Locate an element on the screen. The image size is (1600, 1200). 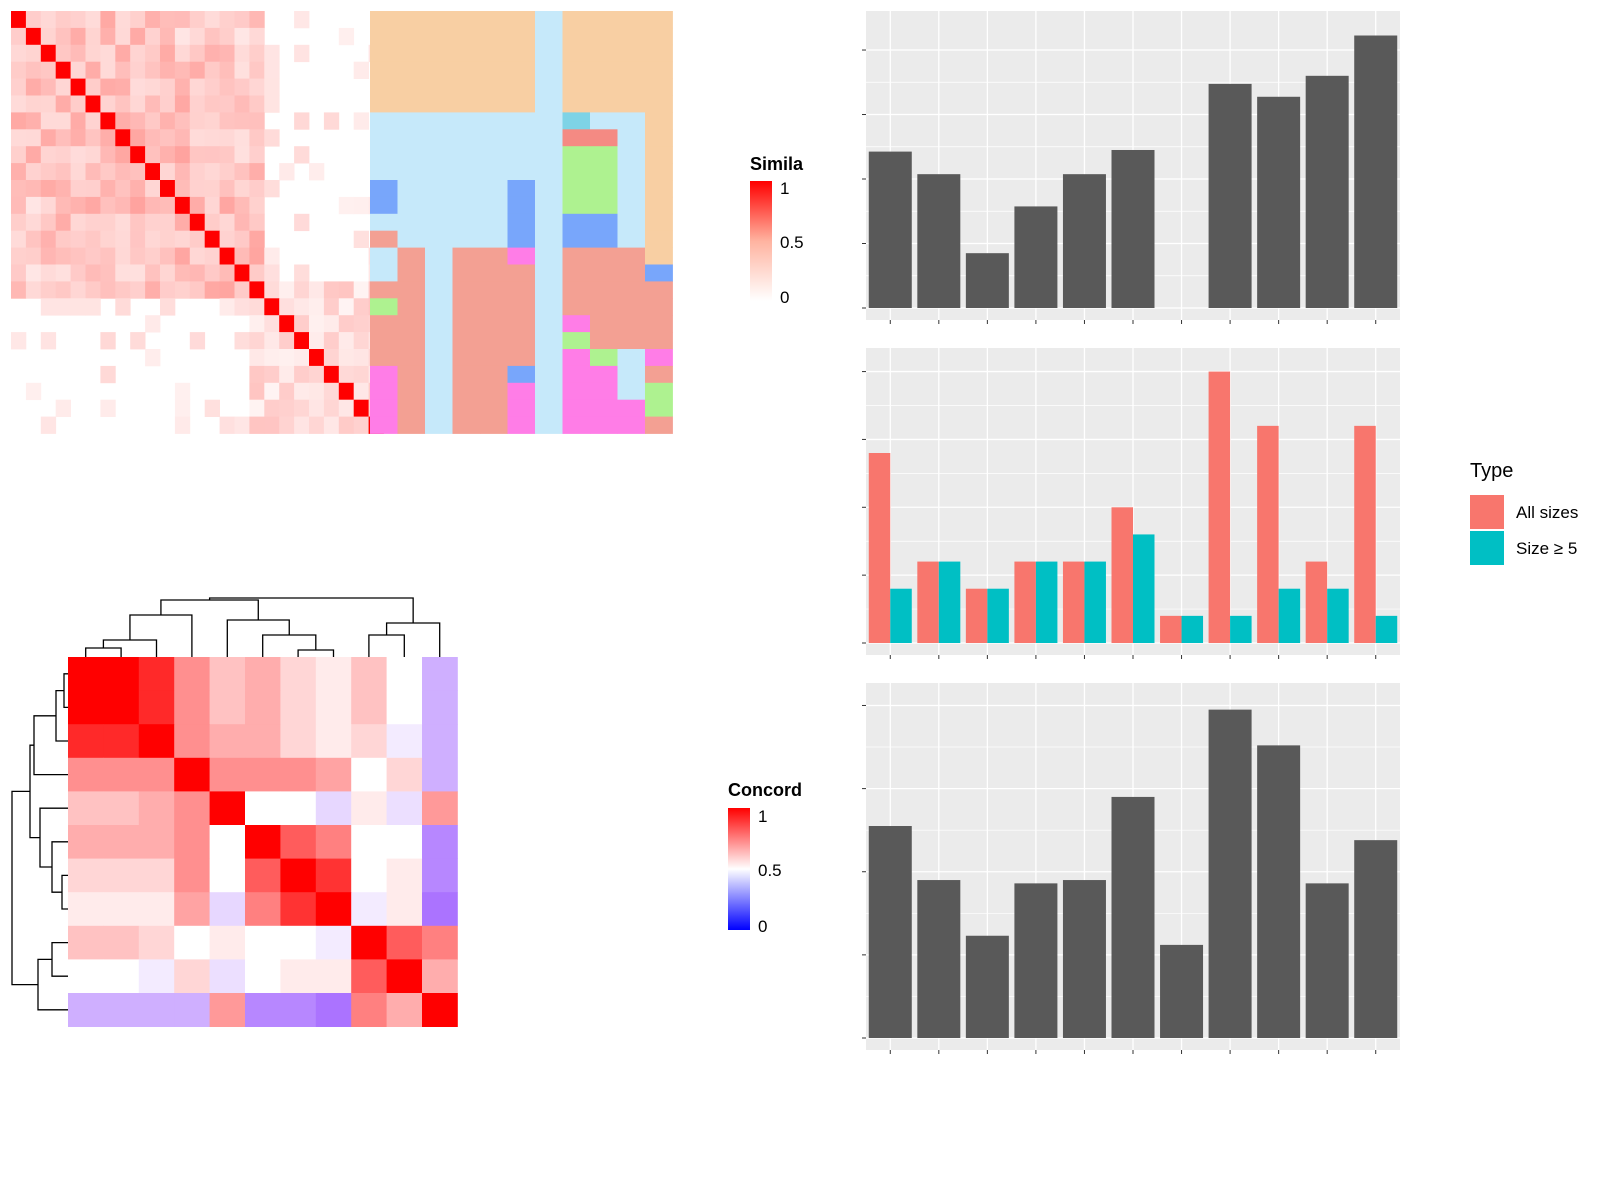
type-legend: Type All sizes Size ≥ 5 is located at coordinates (1524, 512).